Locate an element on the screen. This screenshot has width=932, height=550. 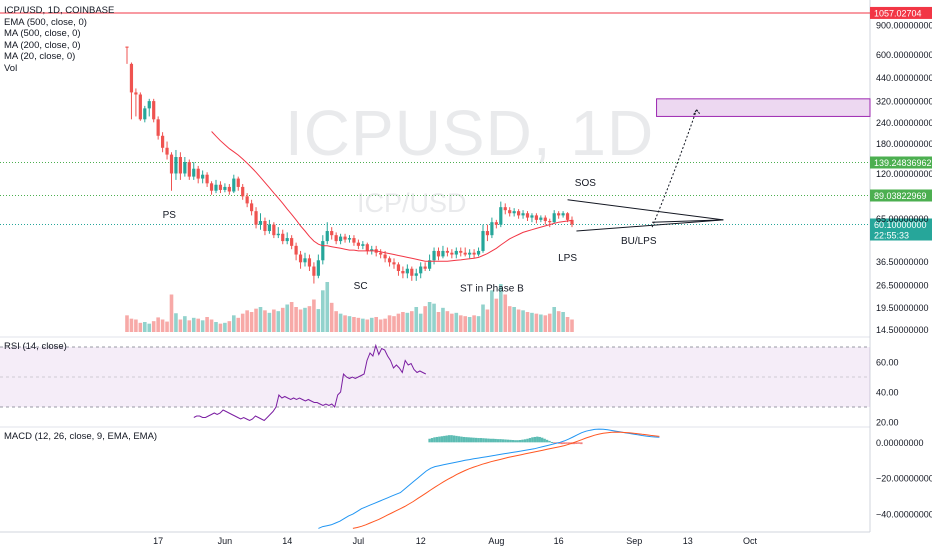
price-tick-label: 14.50000000 is located at coordinates (902, 330).